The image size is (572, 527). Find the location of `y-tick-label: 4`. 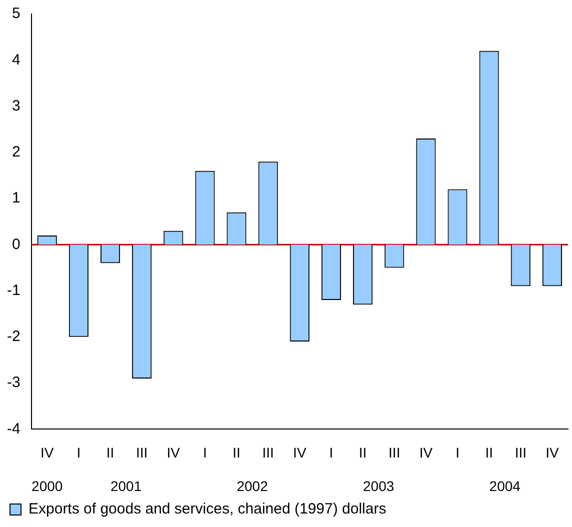

y-tick-label: 4 is located at coordinates (16, 59).